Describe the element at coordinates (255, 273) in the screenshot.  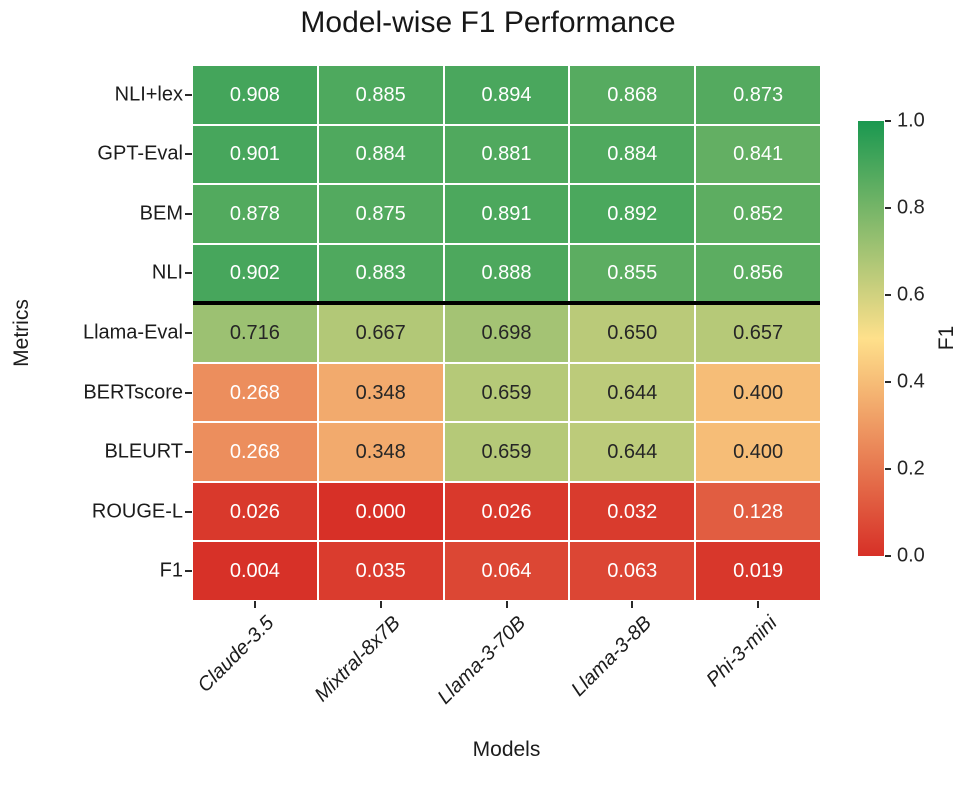
I see `heatmap-cell: 0.902` at that location.